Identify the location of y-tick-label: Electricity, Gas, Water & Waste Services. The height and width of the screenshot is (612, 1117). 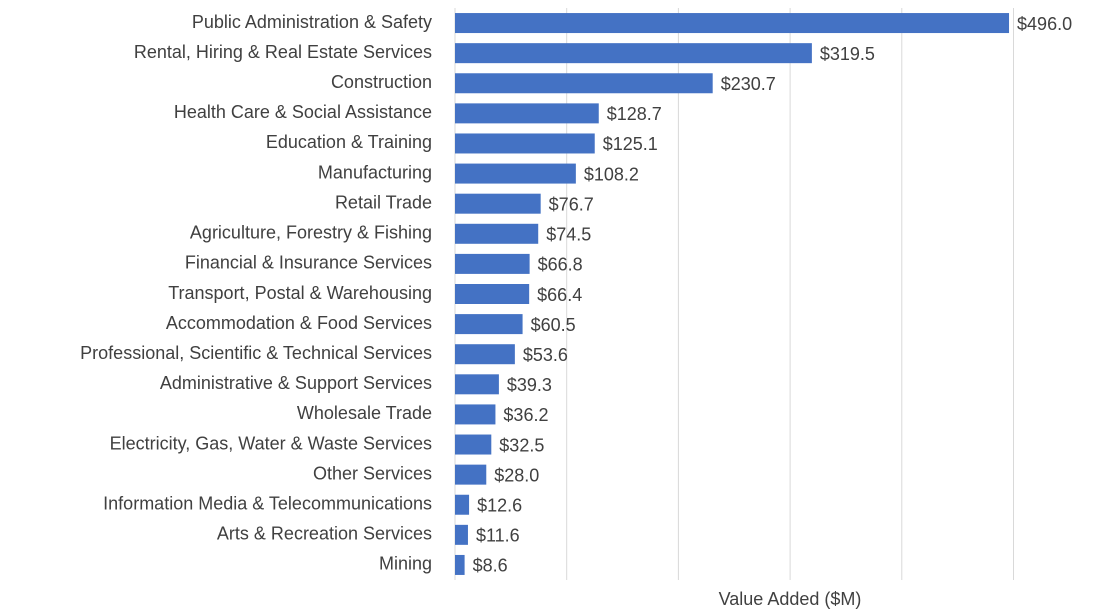
(271, 443).